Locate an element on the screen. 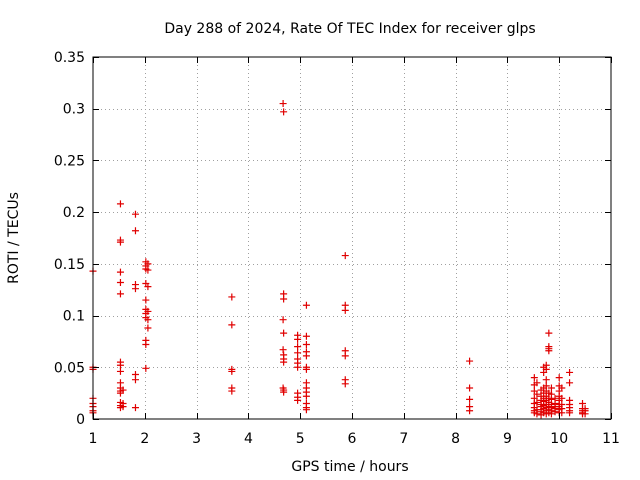  x-tick-label: 9 is located at coordinates (507, 439).